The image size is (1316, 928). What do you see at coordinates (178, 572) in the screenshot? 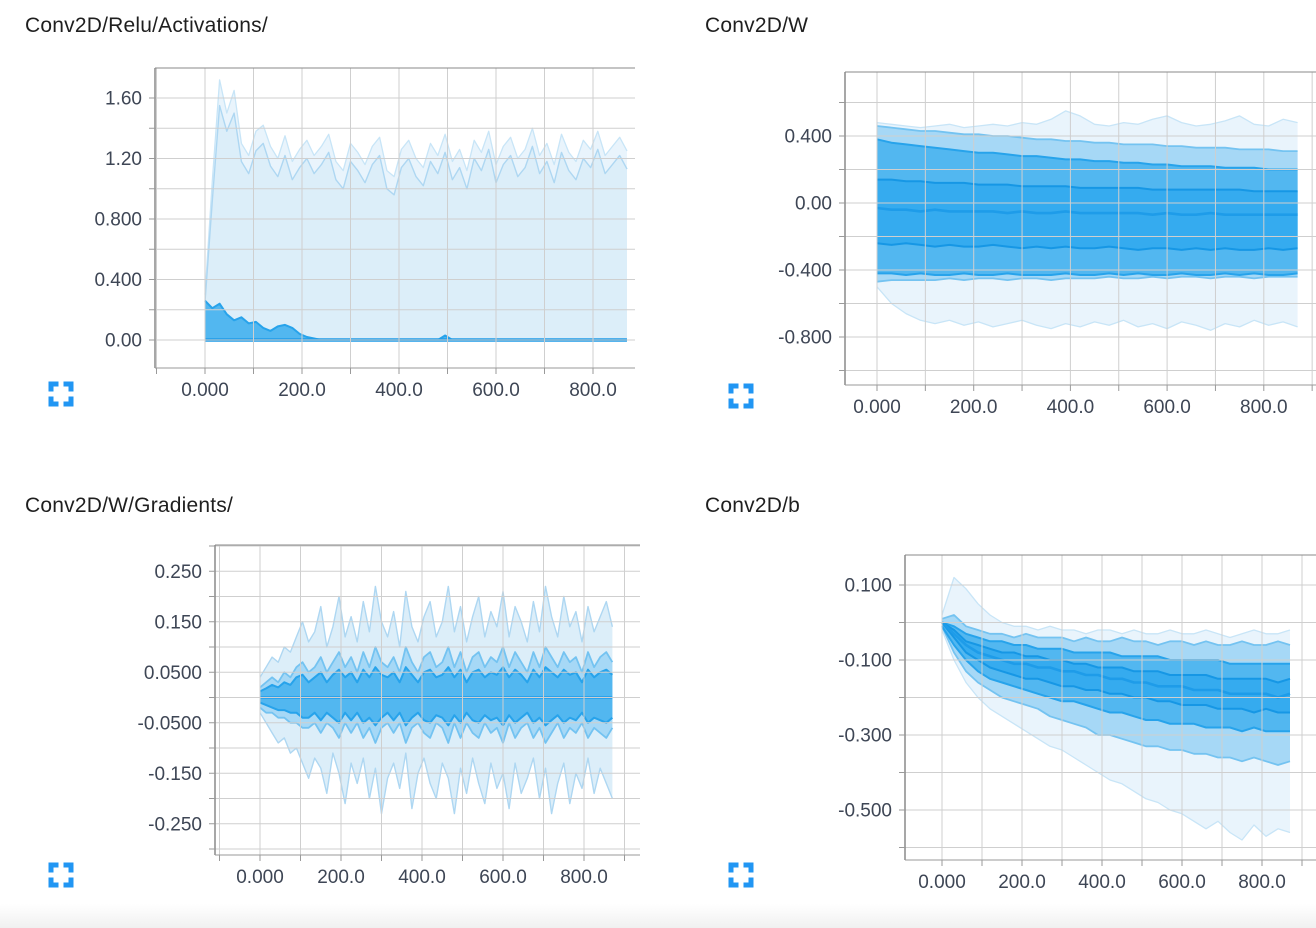
I see `svg-text: 0.250` at bounding box center [178, 572].